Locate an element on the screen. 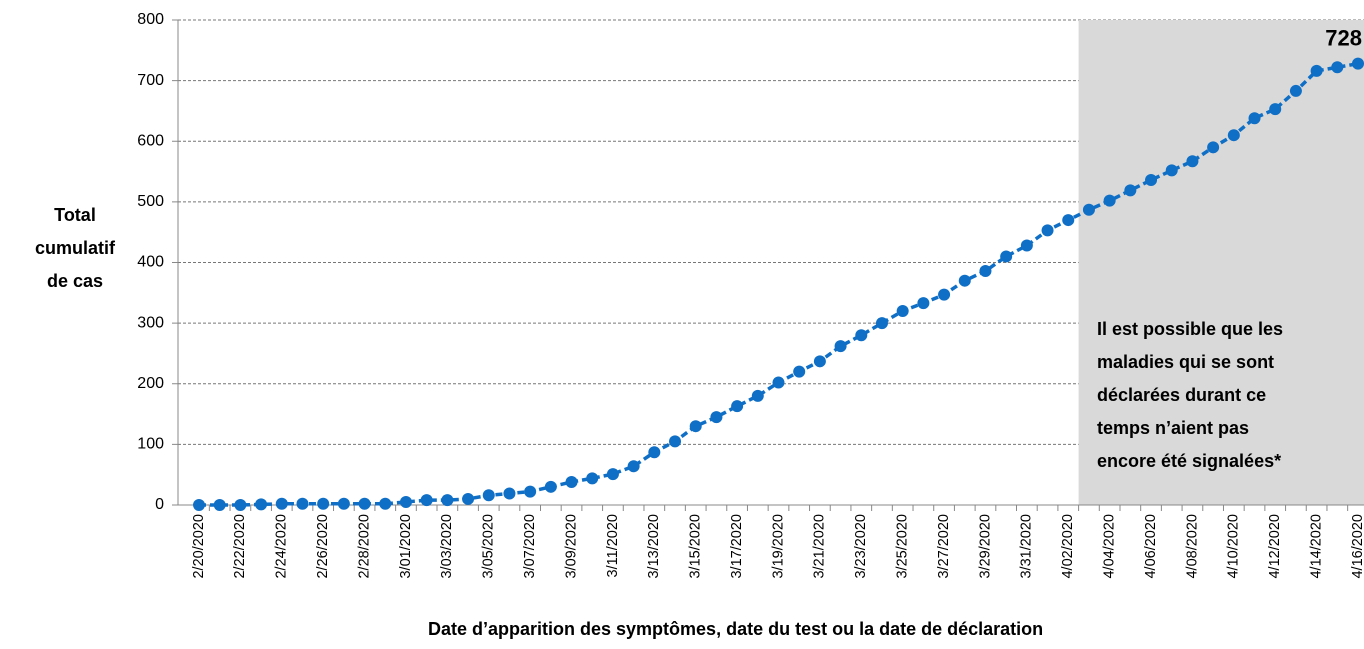 The height and width of the screenshot is (649, 1364). x-tick-label: 4/16/2020 is located at coordinates (1357, 546).